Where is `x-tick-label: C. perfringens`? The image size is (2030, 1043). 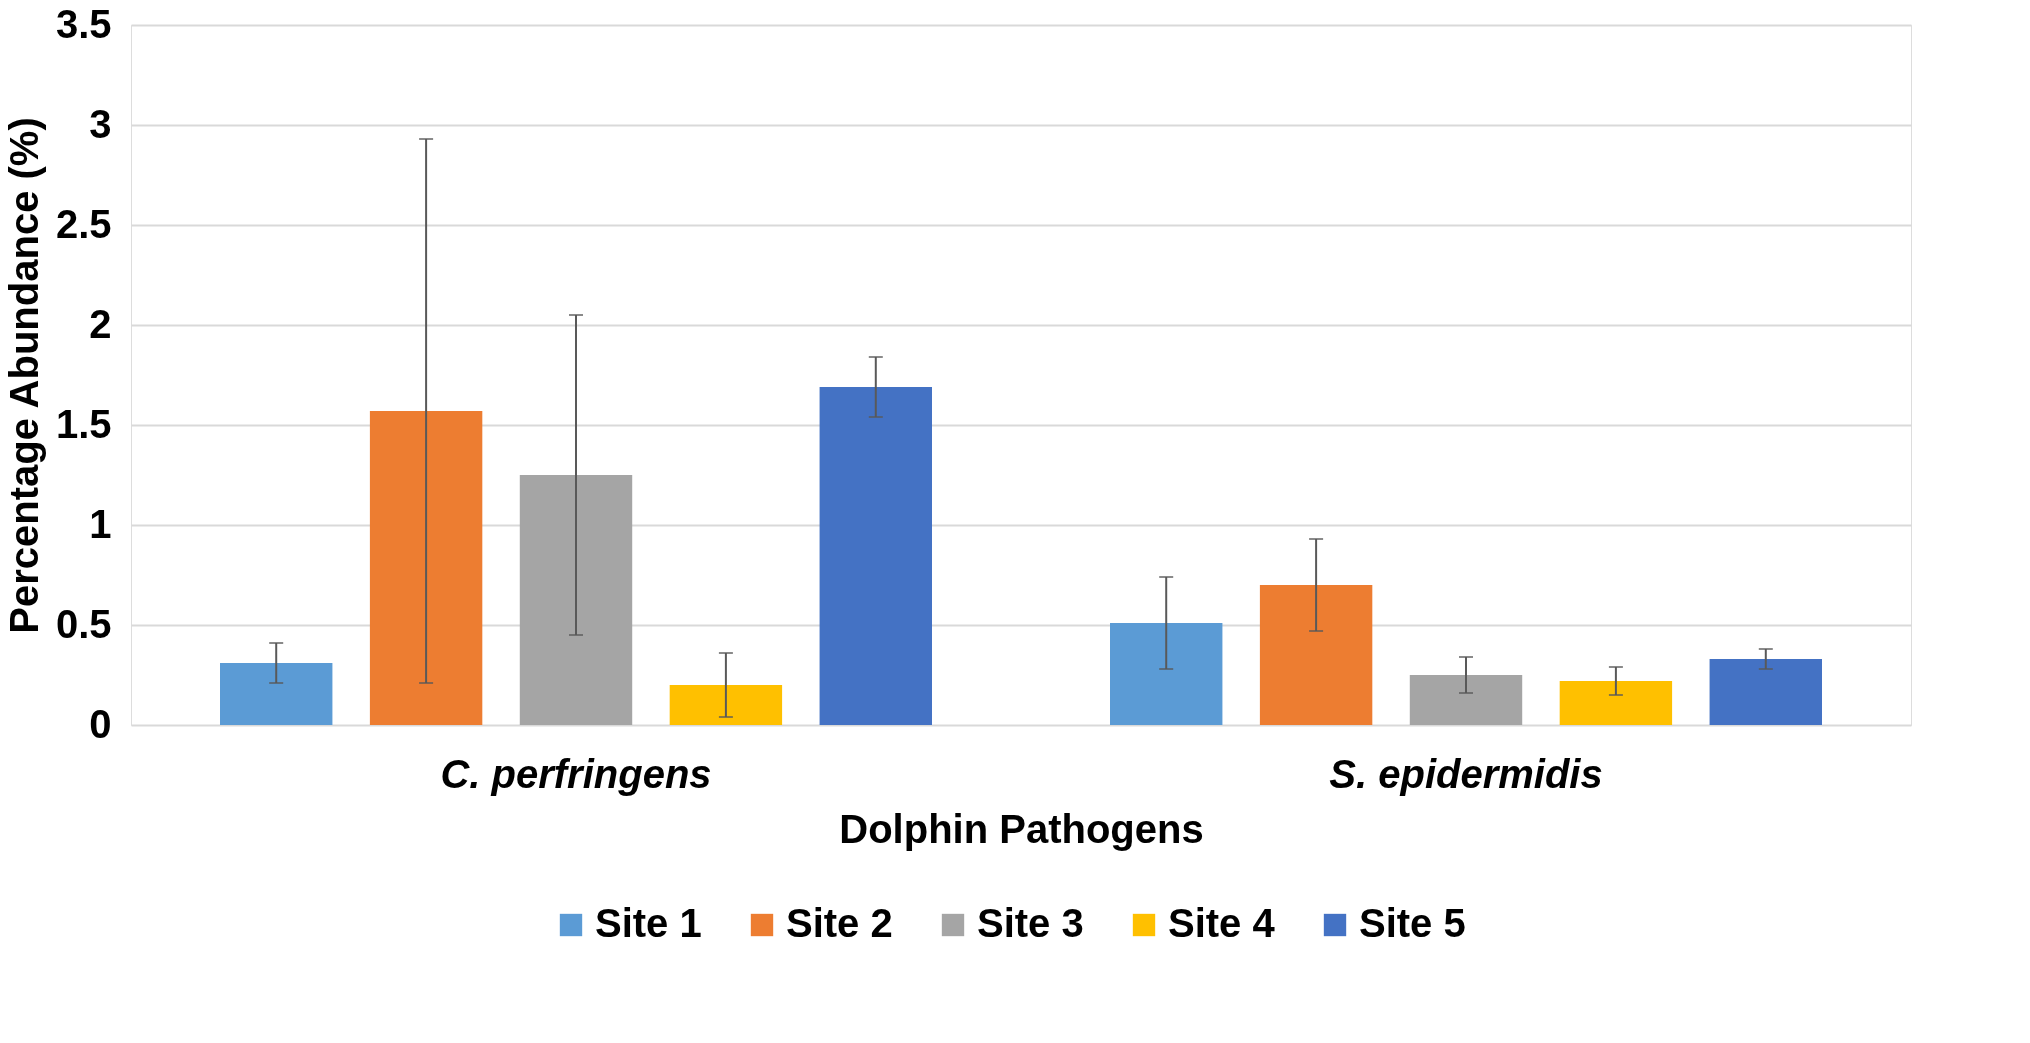
x-tick-label: C. perfringens is located at coordinates (576, 773).